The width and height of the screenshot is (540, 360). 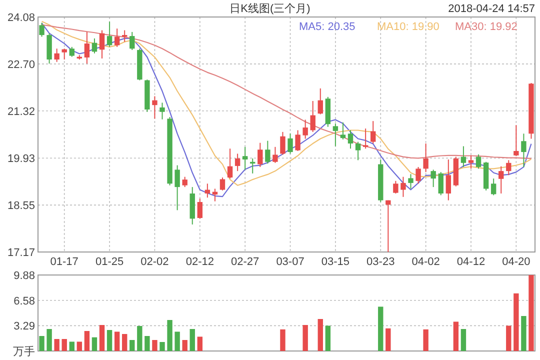 What do you see at coordinates (380, 262) in the screenshot?
I see `x-tick-label: 03-23` at bounding box center [380, 262].